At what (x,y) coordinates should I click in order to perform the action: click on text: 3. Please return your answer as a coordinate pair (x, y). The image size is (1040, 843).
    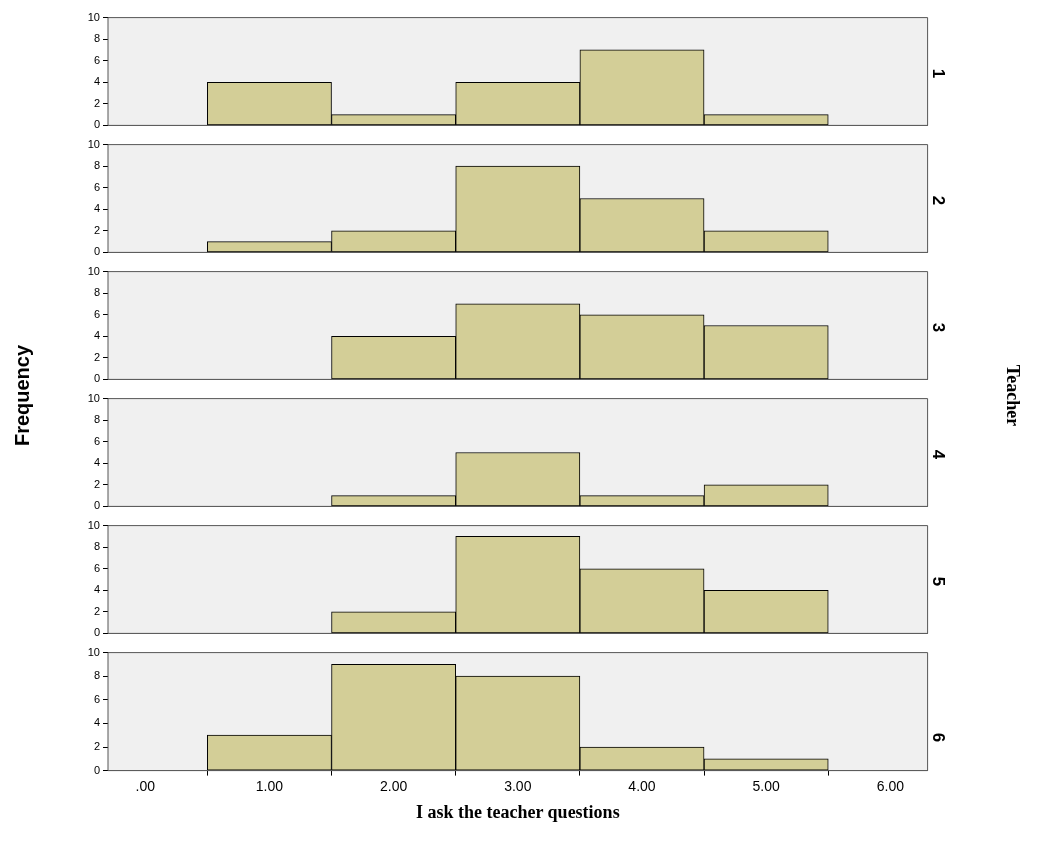
    Looking at the image, I should click on (939, 327).